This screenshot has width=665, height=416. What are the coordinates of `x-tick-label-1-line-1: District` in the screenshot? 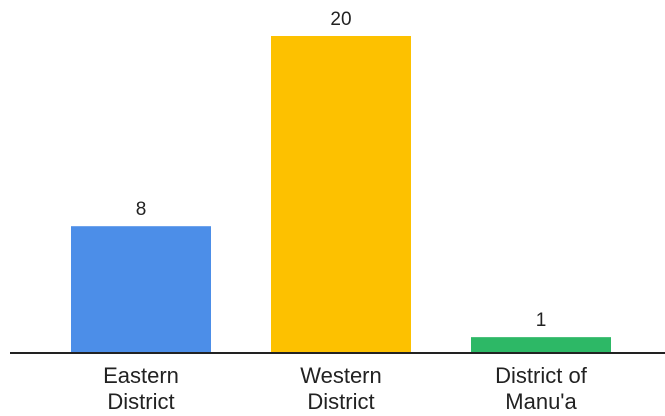 It's located at (340, 401).